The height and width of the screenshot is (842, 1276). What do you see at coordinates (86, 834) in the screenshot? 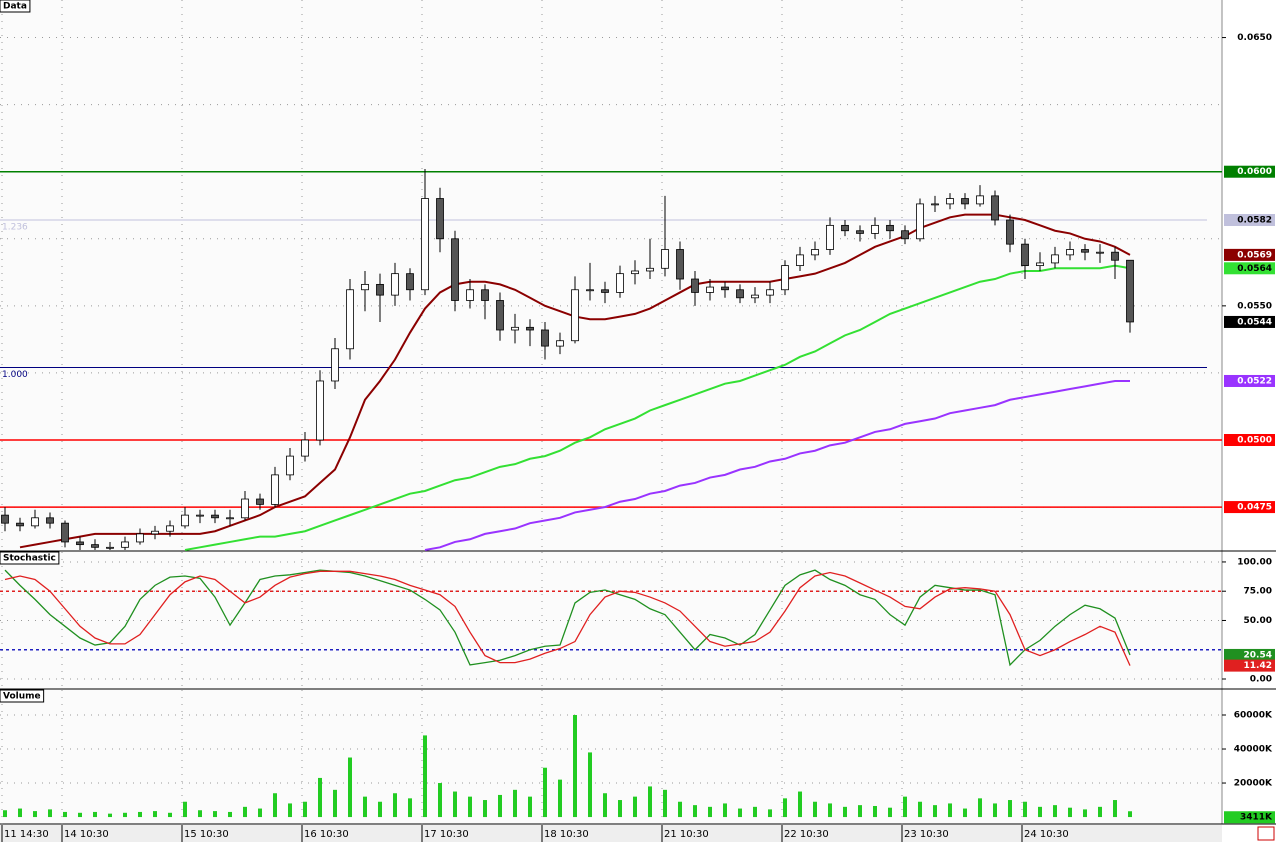
I see `x-tick-label: 14 10:30` at bounding box center [86, 834].